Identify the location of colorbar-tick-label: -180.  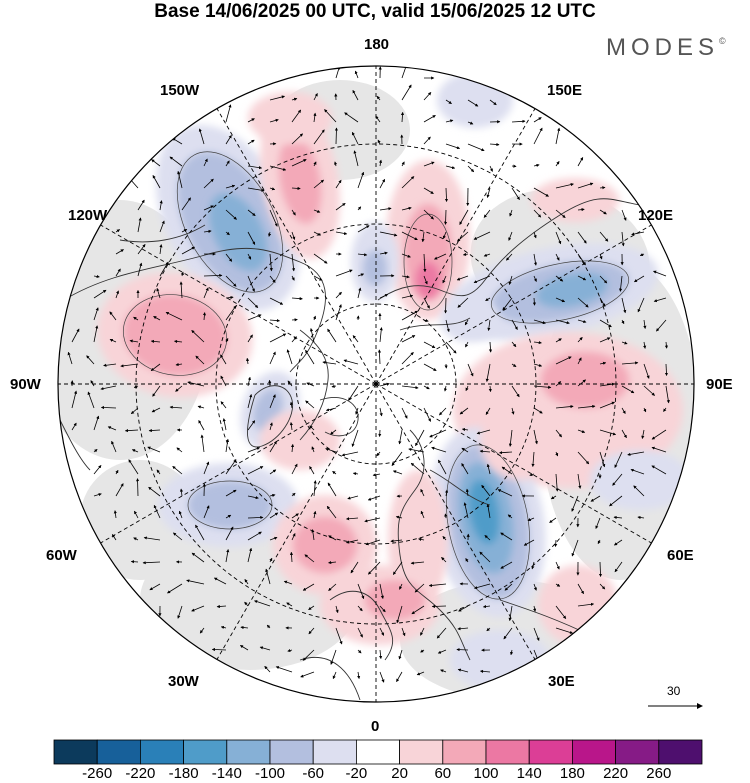
(183, 773).